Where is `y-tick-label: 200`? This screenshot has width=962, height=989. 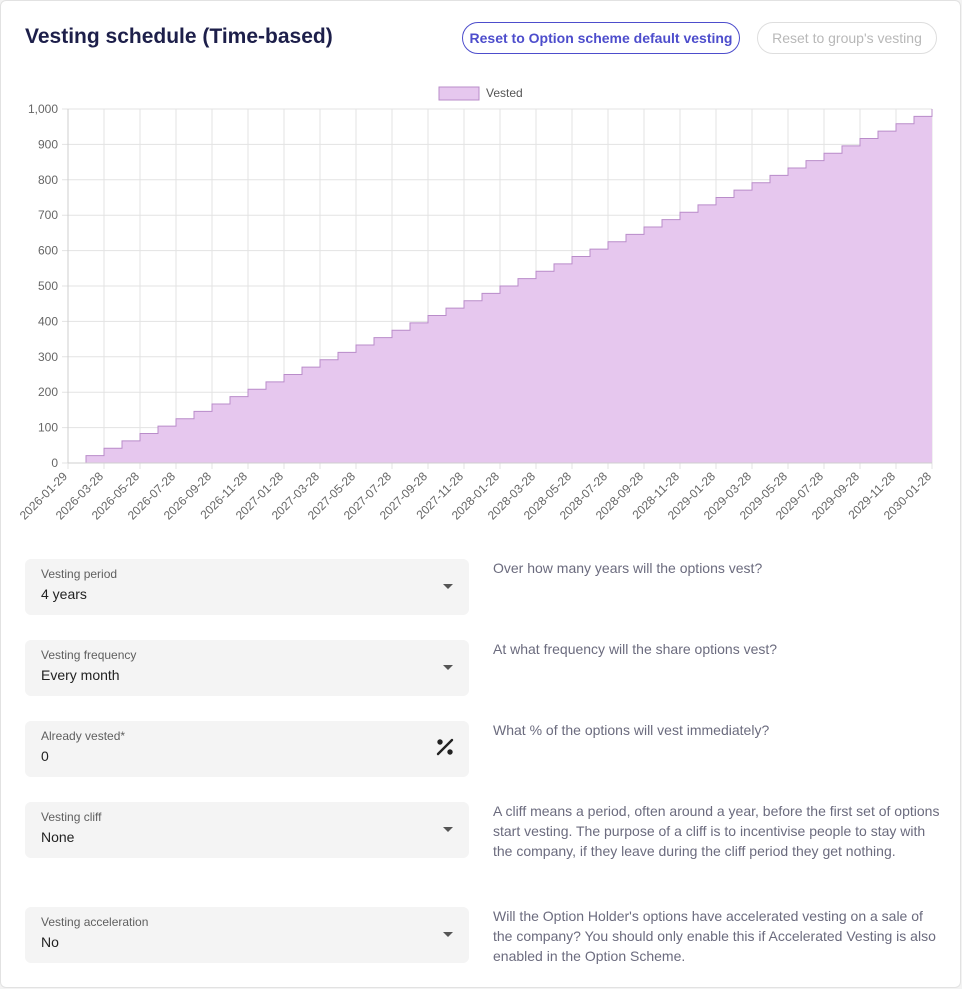
y-tick-label: 200 is located at coordinates (48, 392).